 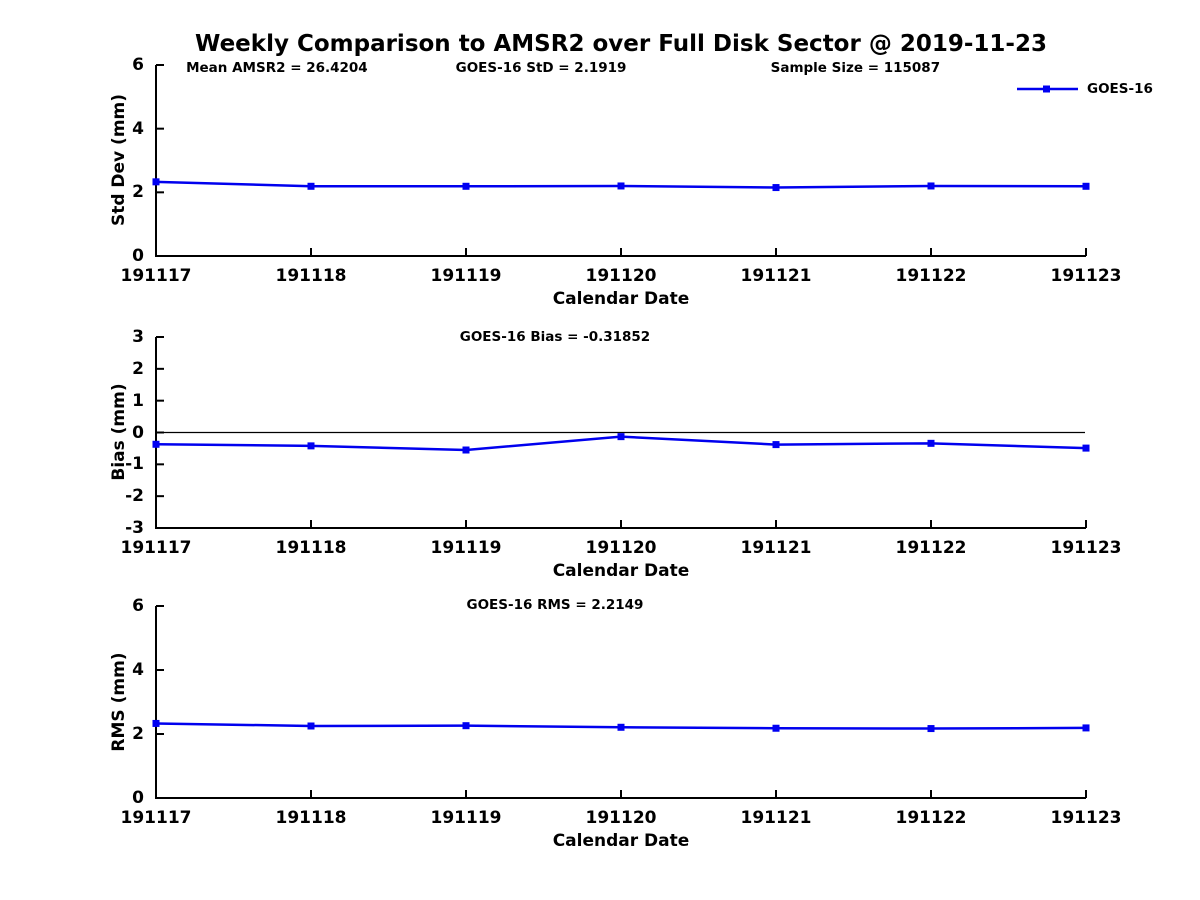 What do you see at coordinates (138, 337) in the screenshot?
I see `y-tick-label: 3` at bounding box center [138, 337].